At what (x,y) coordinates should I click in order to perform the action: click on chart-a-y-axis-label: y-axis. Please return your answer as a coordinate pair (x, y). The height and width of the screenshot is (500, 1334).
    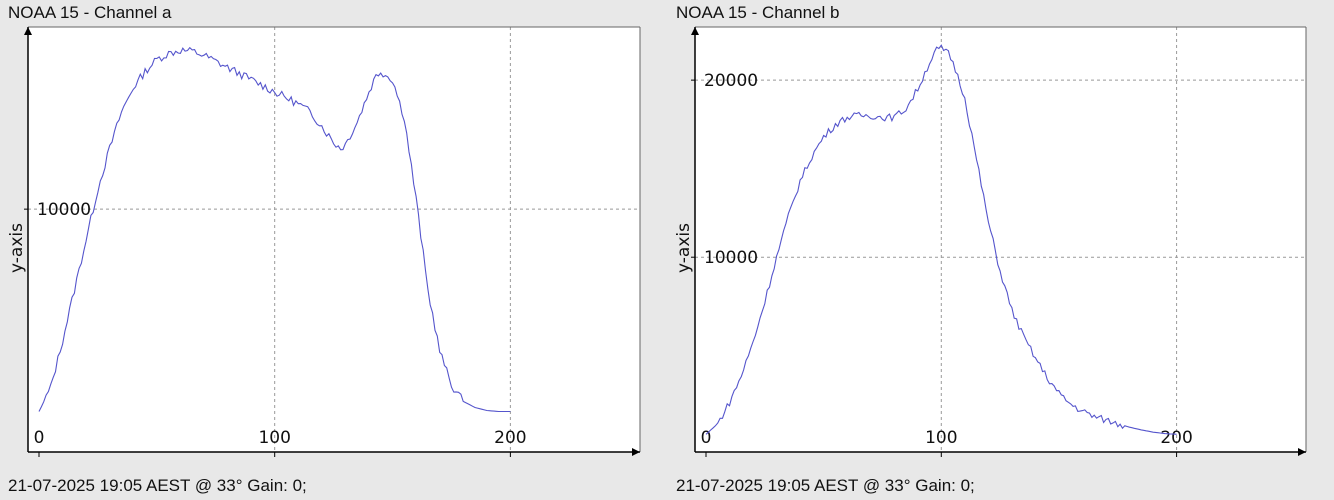
    Looking at the image, I should click on (17, 248).